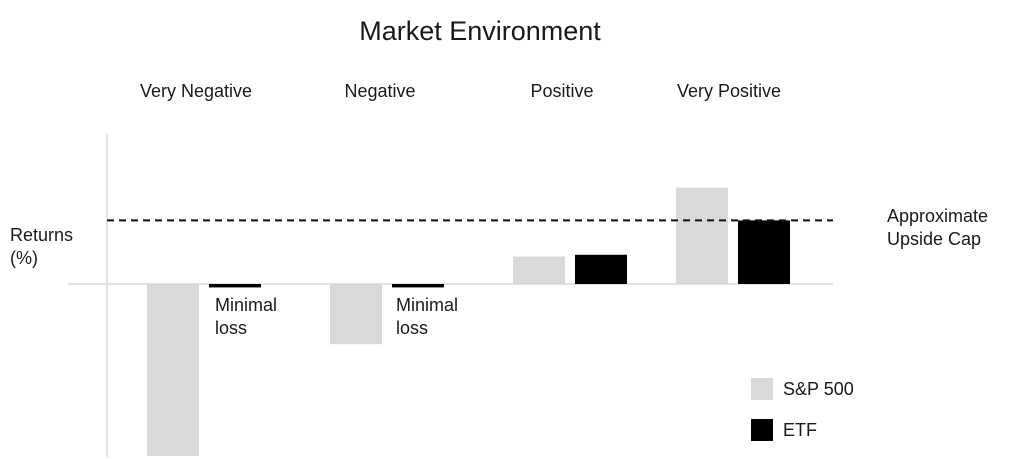 The height and width of the screenshot is (459, 1019). What do you see at coordinates (480, 31) in the screenshot?
I see `chart-title: Market Environment` at bounding box center [480, 31].